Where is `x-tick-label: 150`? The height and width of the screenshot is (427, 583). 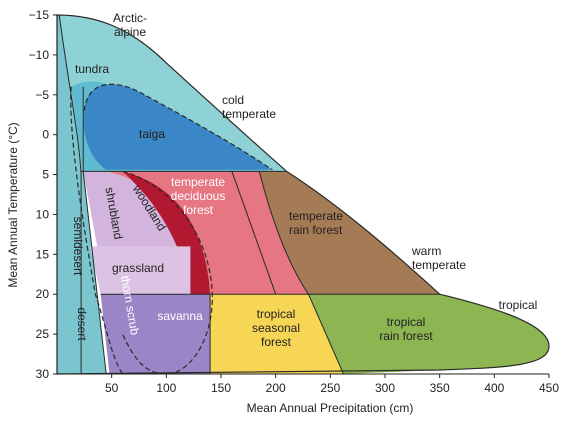
x-tick-label: 150 is located at coordinates (221, 388).